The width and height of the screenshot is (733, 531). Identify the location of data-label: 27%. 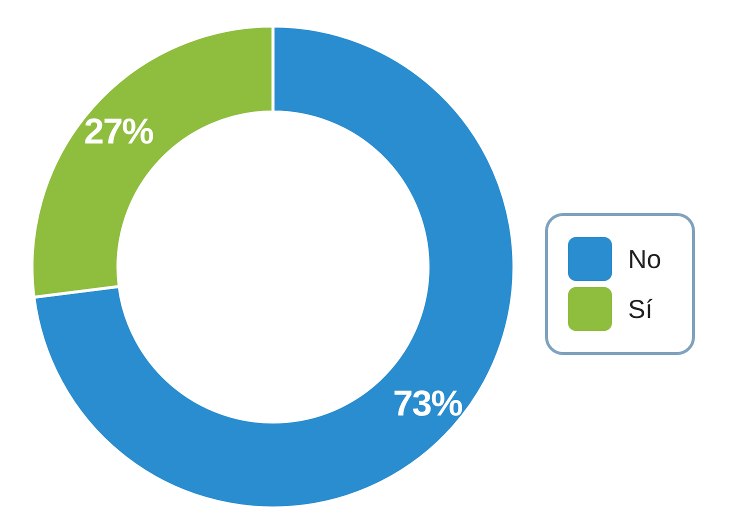
(119, 131).